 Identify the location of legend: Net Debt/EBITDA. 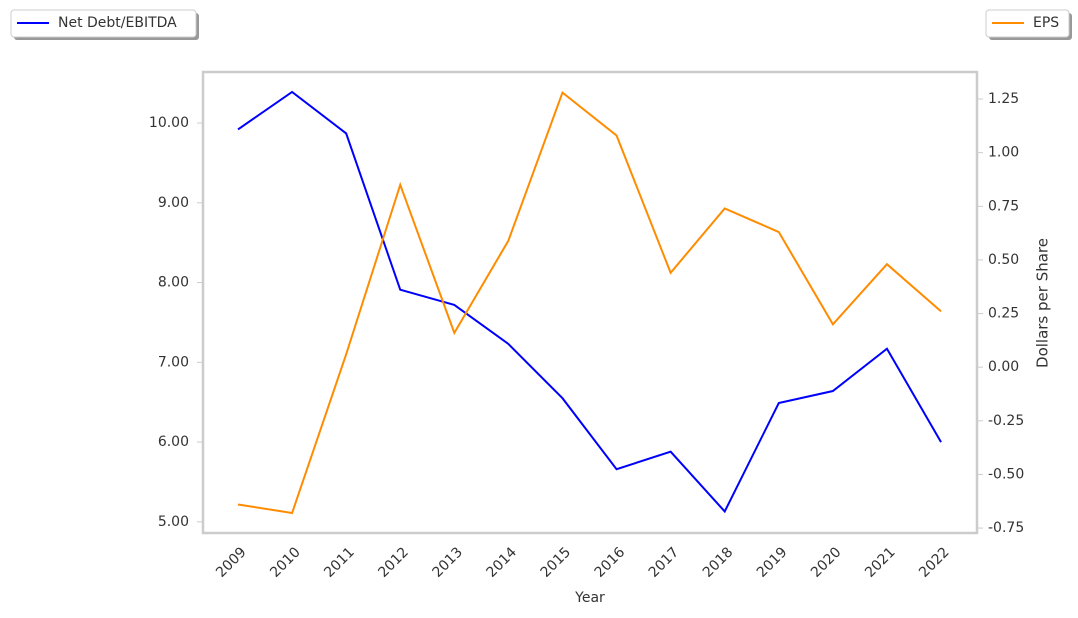
(104, 24).